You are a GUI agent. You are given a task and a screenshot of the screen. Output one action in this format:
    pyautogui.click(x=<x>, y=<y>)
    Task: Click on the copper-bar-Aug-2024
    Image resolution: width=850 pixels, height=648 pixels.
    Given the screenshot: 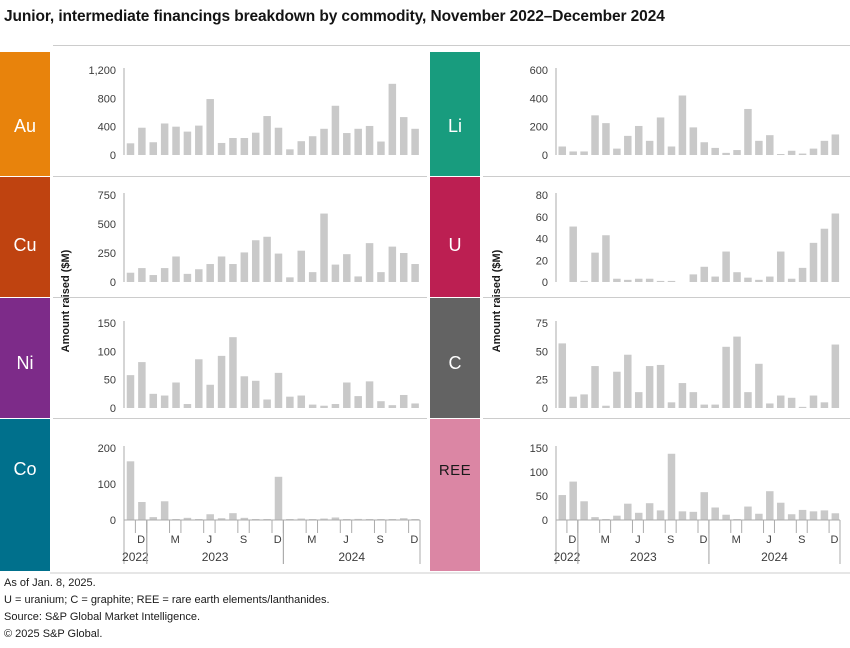 What is the action you would take?
    pyautogui.click(x=369, y=262)
    